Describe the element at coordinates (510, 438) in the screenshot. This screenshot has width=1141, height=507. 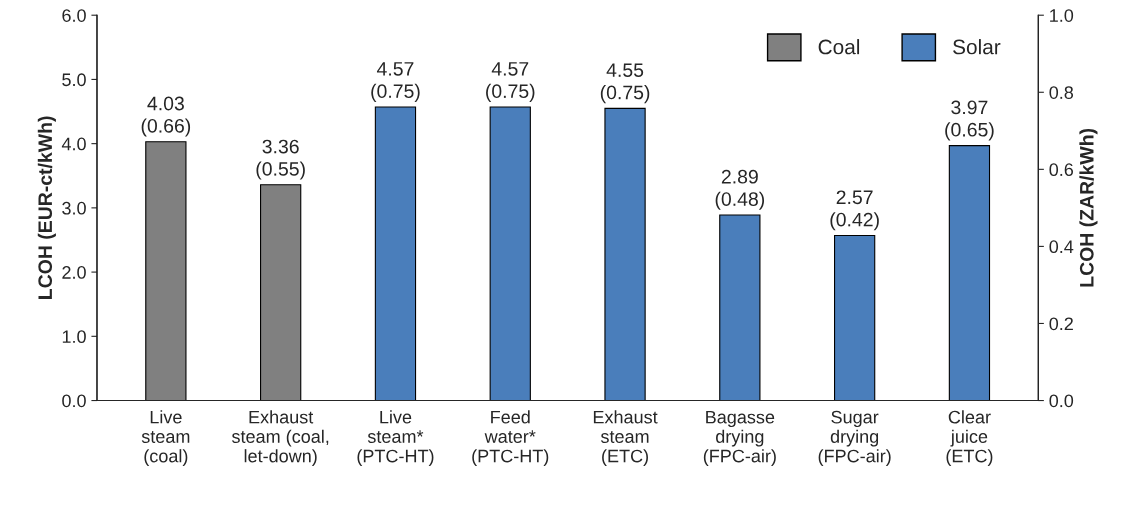
I see `x-tick-label: Feed water* (PTC-HT)` at that location.